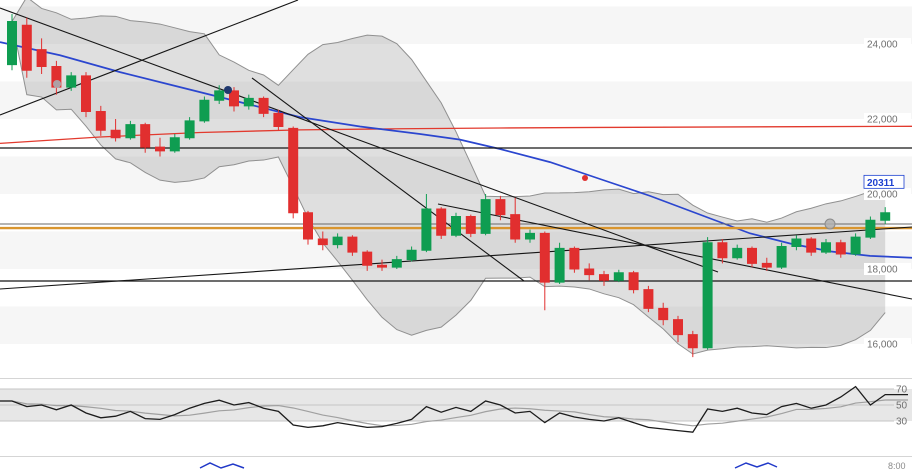 This screenshot has height=471, width=912. What do you see at coordinates (830, 224) in the screenshot?
I see `line-drag-handle` at bounding box center [830, 224].